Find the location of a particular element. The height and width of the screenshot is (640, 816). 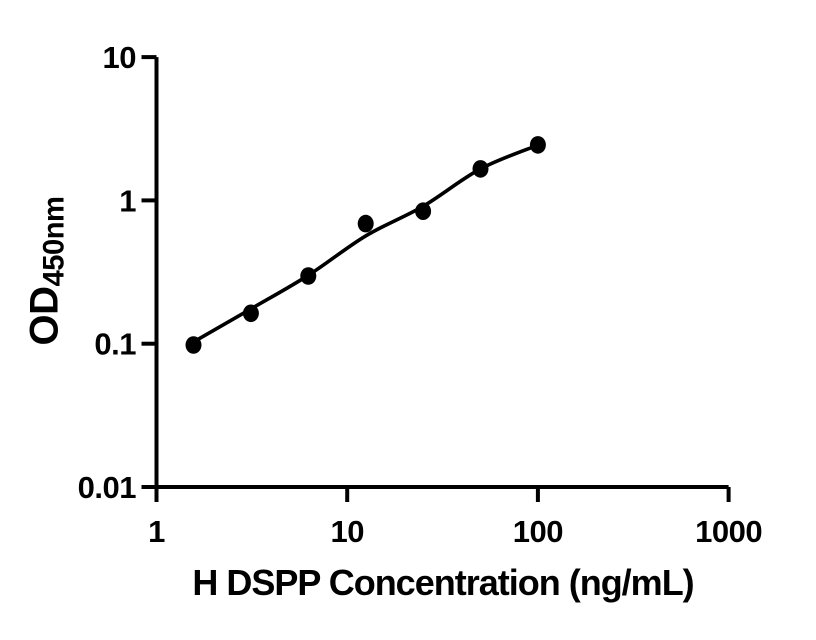

x-tick-label-1: 1 is located at coordinates (156, 531).